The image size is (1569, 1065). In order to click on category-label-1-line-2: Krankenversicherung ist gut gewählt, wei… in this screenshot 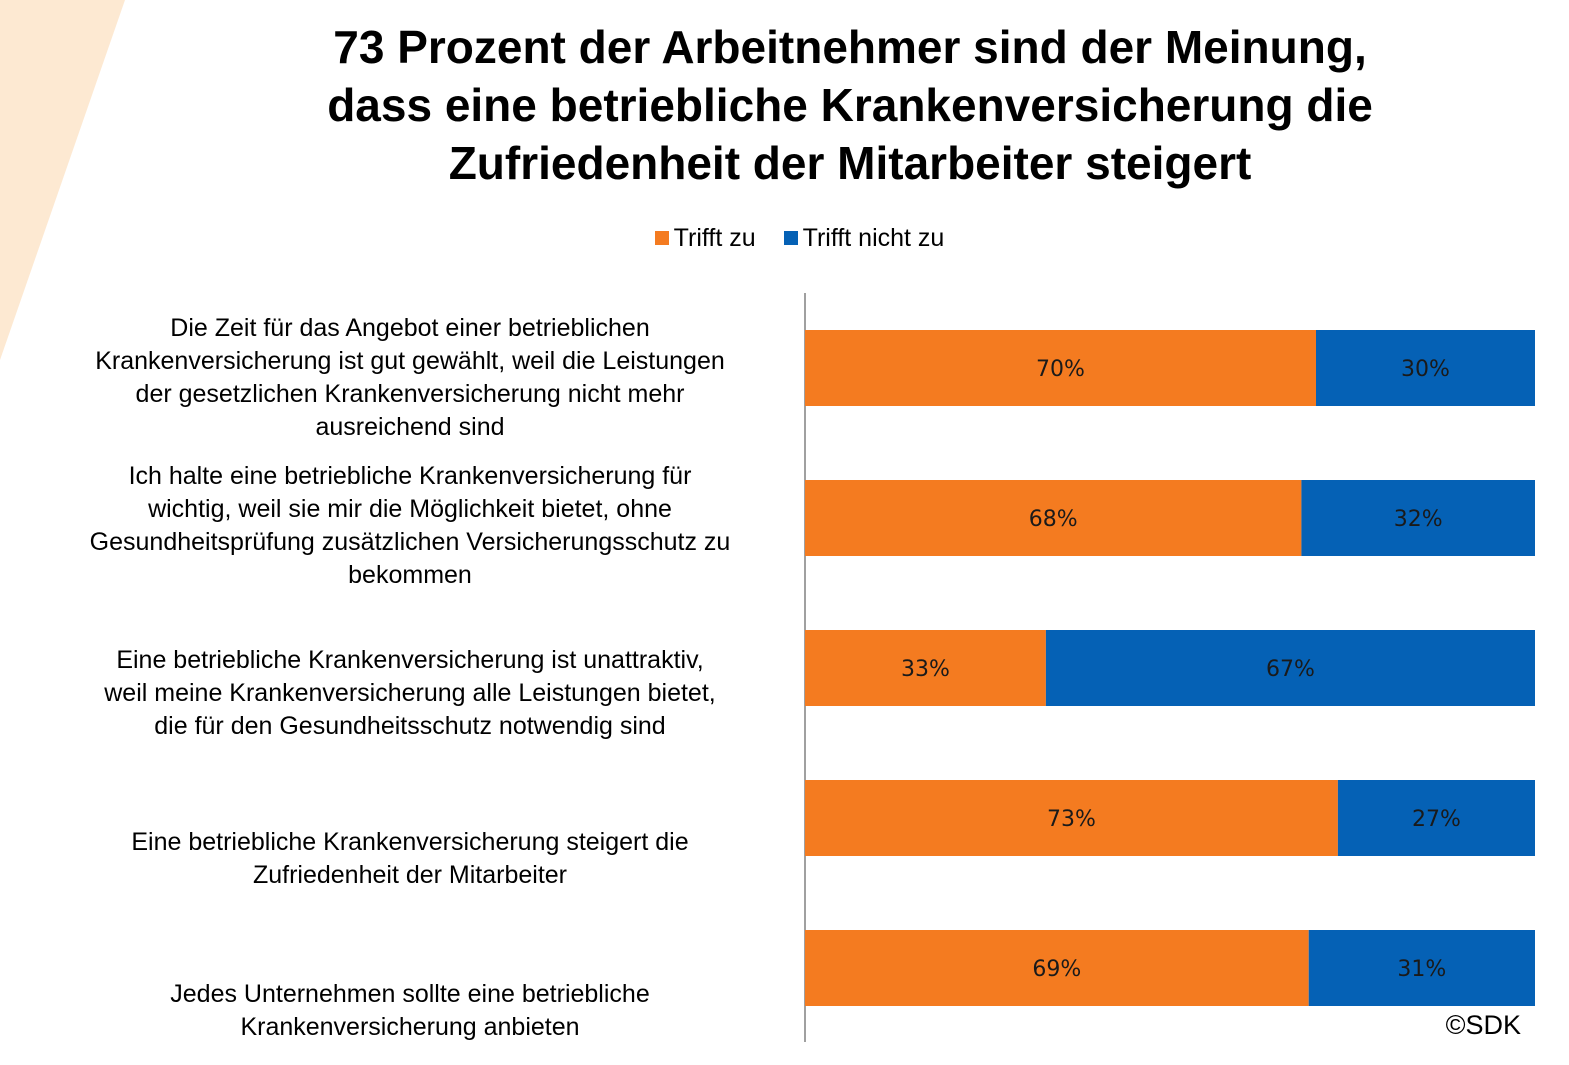, I will do `click(410, 361)`.